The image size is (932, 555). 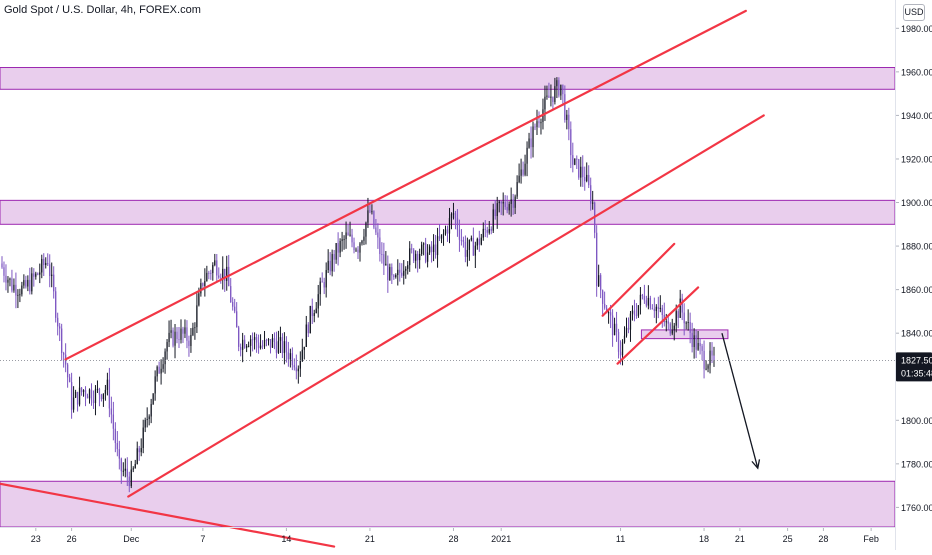 I want to click on y-tick-label-2: 1800.00, so click(x=916, y=421).